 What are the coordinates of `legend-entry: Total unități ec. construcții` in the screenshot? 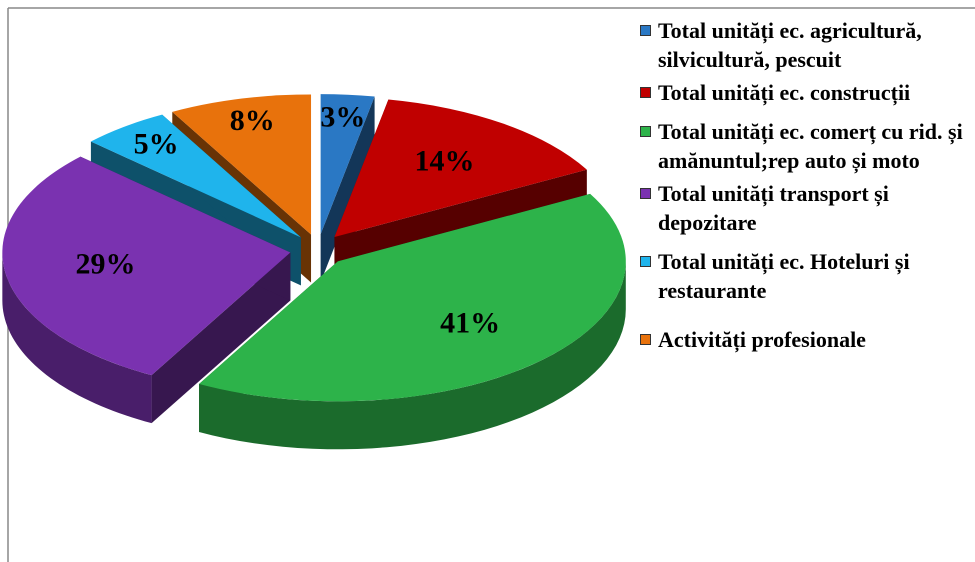 It's located at (805, 92).